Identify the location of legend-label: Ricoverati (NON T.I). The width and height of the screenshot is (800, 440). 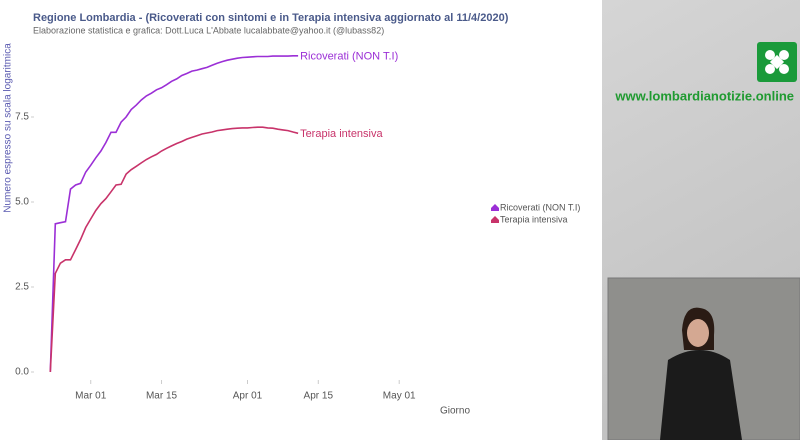
(540, 207).